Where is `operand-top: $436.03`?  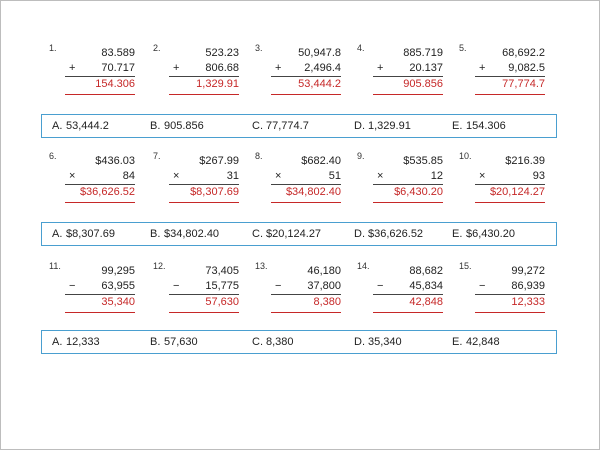
operand-top: $436.03 is located at coordinates (115, 161).